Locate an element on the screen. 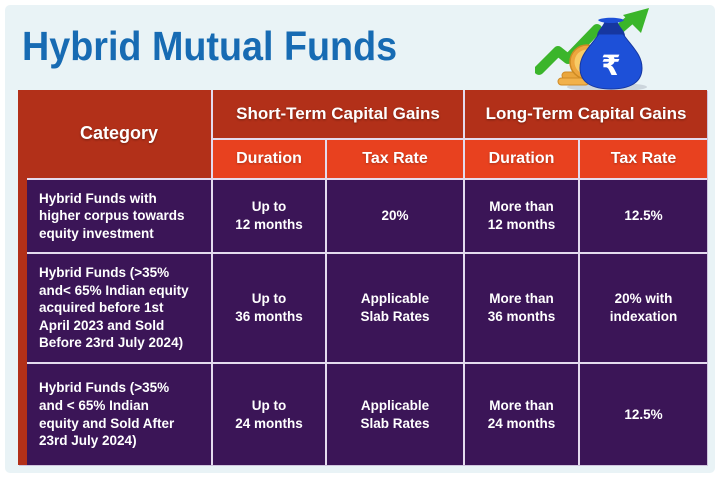 Image resolution: width=720 pixels, height=478 pixels. row-ltcg-duration: More than 36 months is located at coordinates (521, 308).